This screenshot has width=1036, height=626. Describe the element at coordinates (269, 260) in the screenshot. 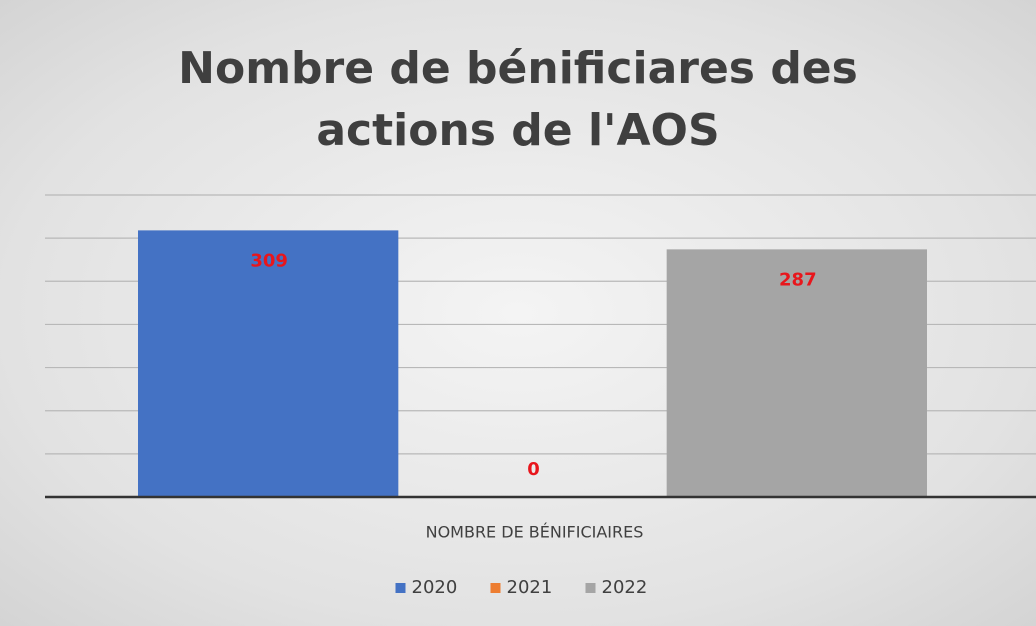

I see `data-label: 309` at that location.